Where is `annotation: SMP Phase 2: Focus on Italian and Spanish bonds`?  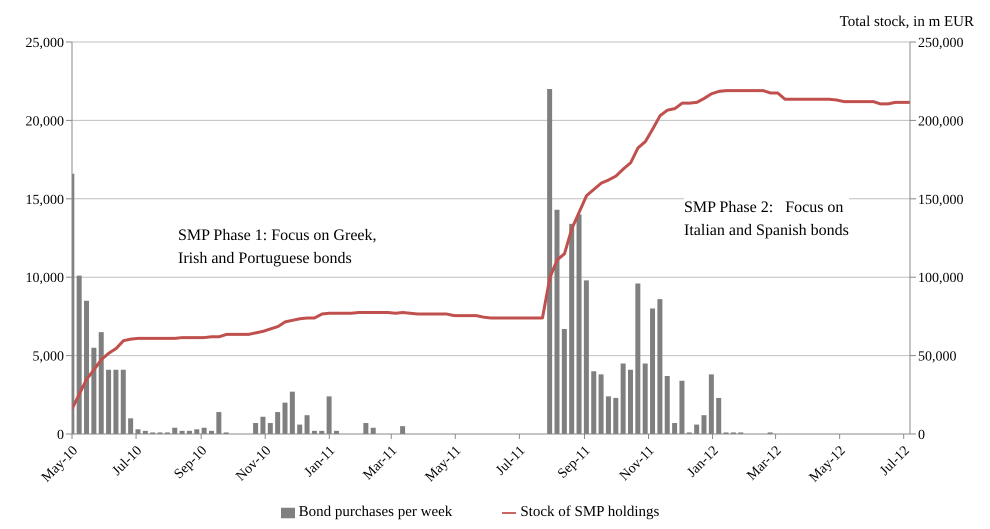
annotation: SMP Phase 2: Focus on Italian and Spanish bonds is located at coordinates (766, 219).